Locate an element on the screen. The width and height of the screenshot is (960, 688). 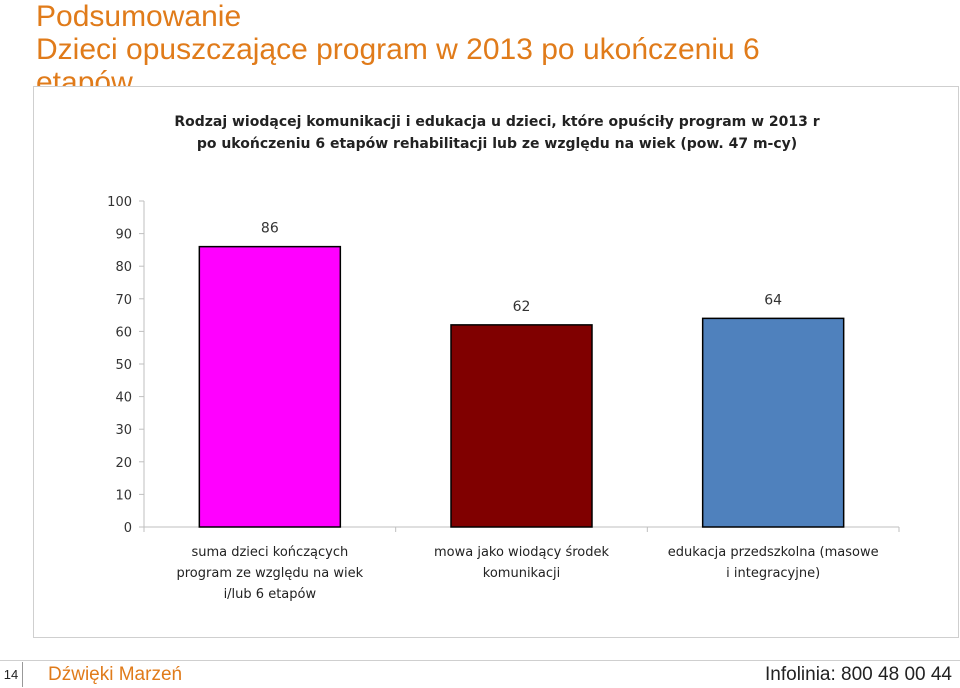
y-tick-label-7: 70 is located at coordinates (123, 300).